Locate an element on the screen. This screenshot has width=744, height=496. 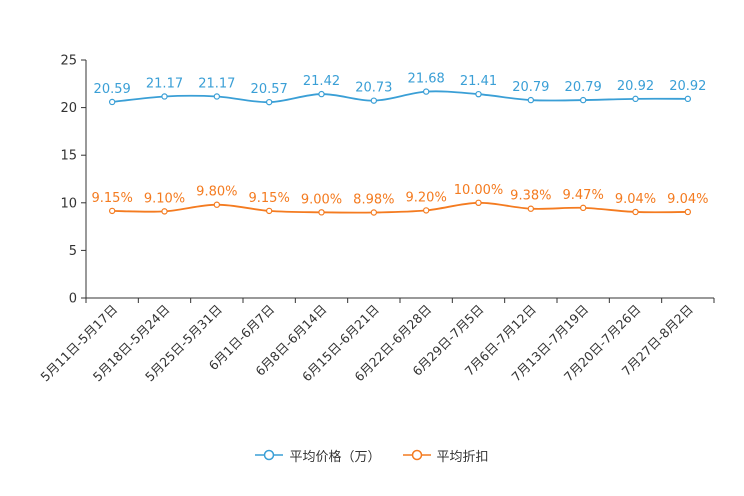
data-label: 9.20% is located at coordinates (426, 197).